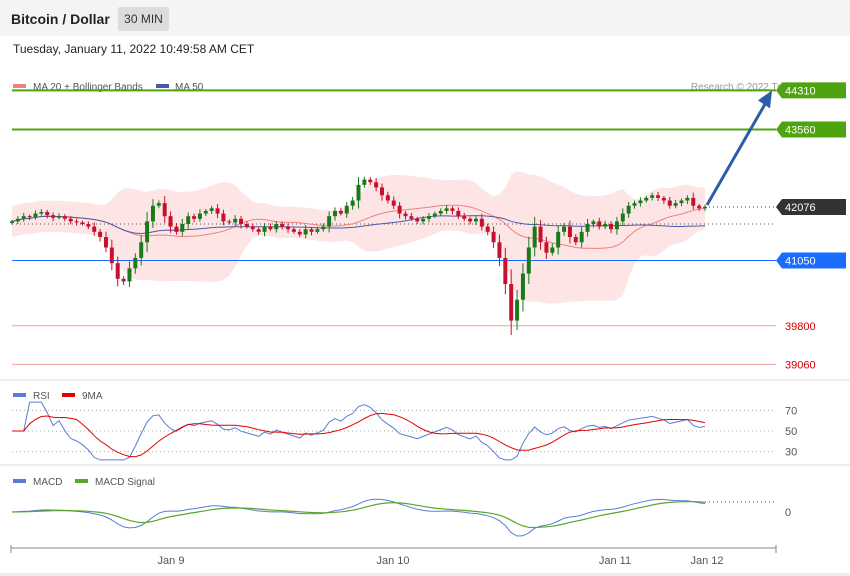 The width and height of the screenshot is (850, 576). Describe the element at coordinates (19, 481) in the screenshot. I see `macd-legend-swatch` at that location.